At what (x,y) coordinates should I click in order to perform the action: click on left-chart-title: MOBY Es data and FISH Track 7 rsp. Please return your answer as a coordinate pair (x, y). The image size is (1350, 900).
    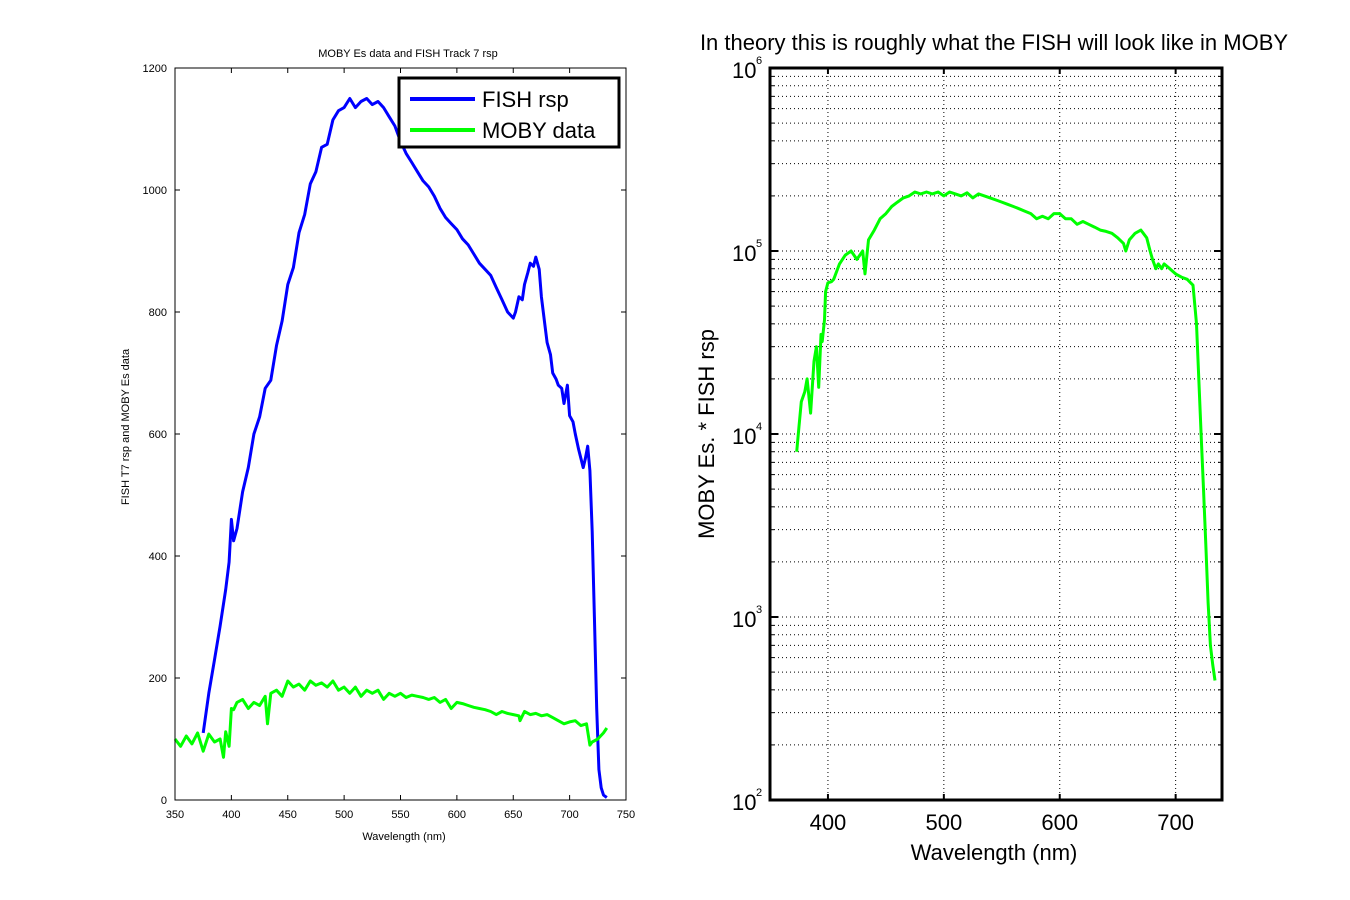
    Looking at the image, I should click on (408, 54).